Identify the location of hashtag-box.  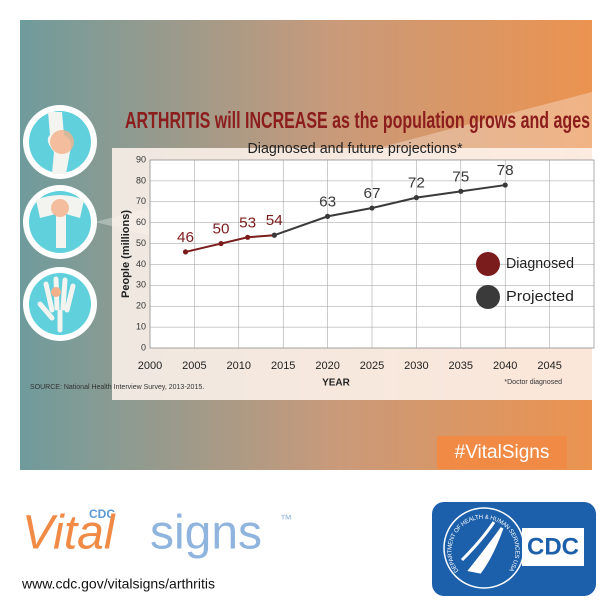
(502, 452).